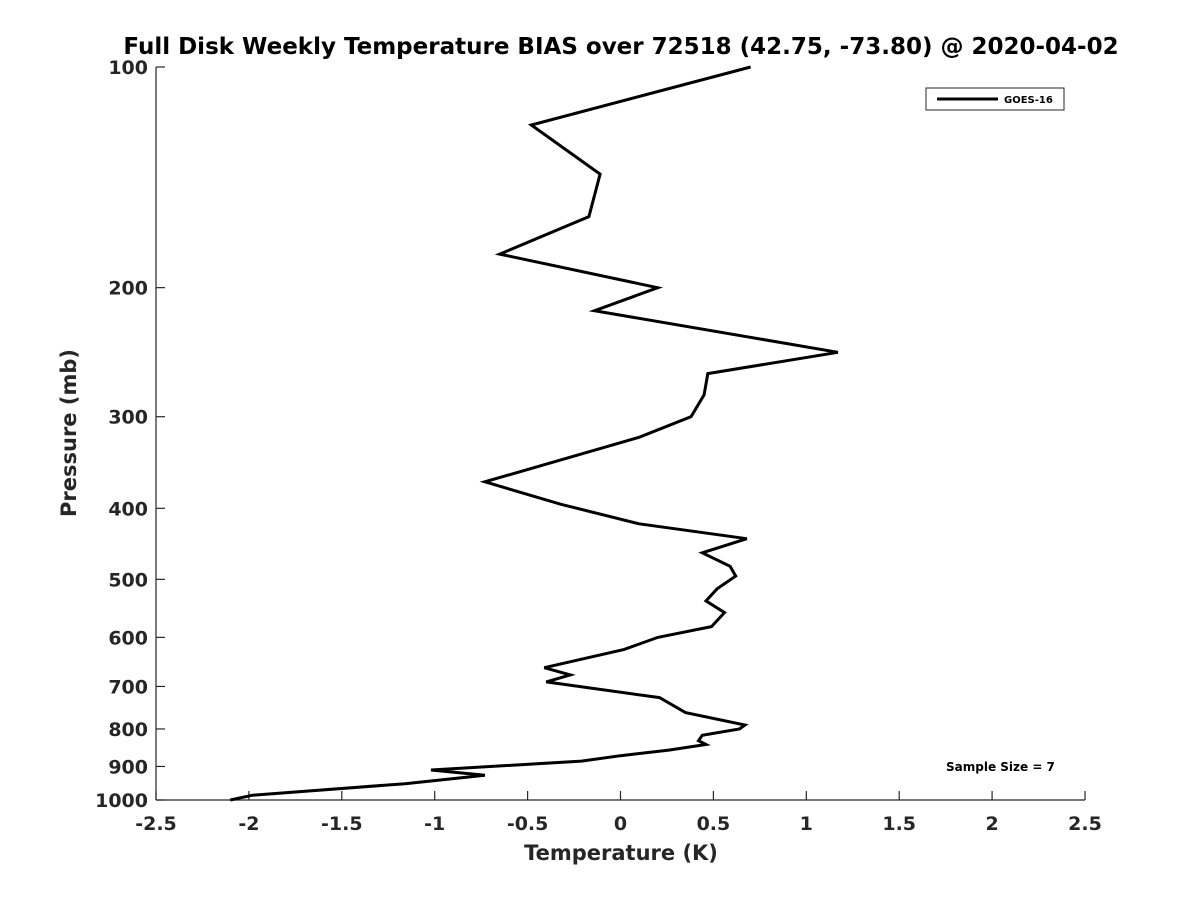  Describe the element at coordinates (528, 824) in the screenshot. I see `x-tick-label: -0.5` at that location.